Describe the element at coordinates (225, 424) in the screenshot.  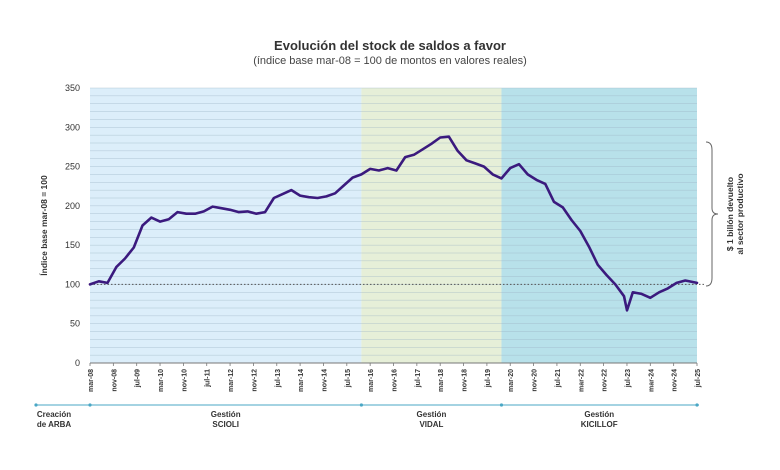
I see `period-label-line-2: SCIOLI` at that location.